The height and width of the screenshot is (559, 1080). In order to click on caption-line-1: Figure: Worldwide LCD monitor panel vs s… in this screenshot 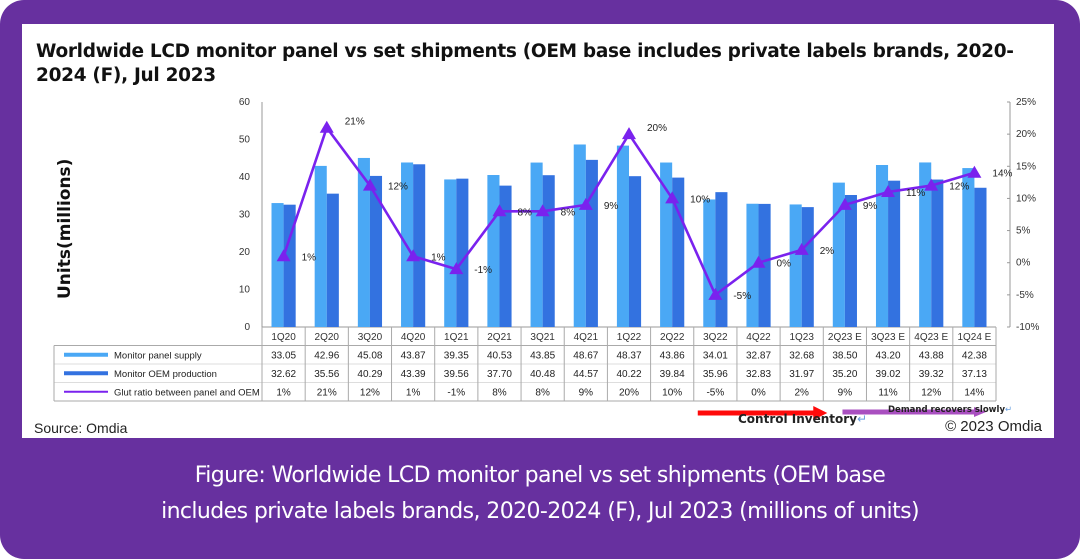, I will do `click(540, 475)`.